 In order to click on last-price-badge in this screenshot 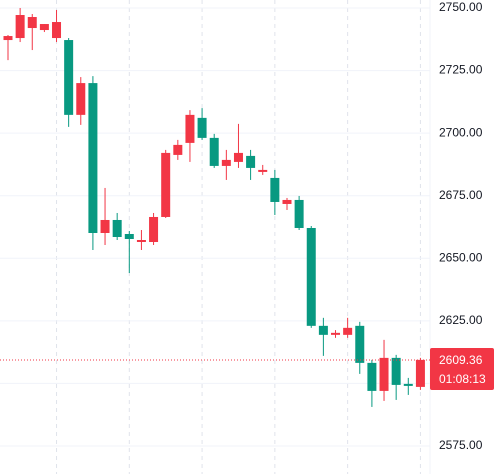, I will do `click(462, 368)`.